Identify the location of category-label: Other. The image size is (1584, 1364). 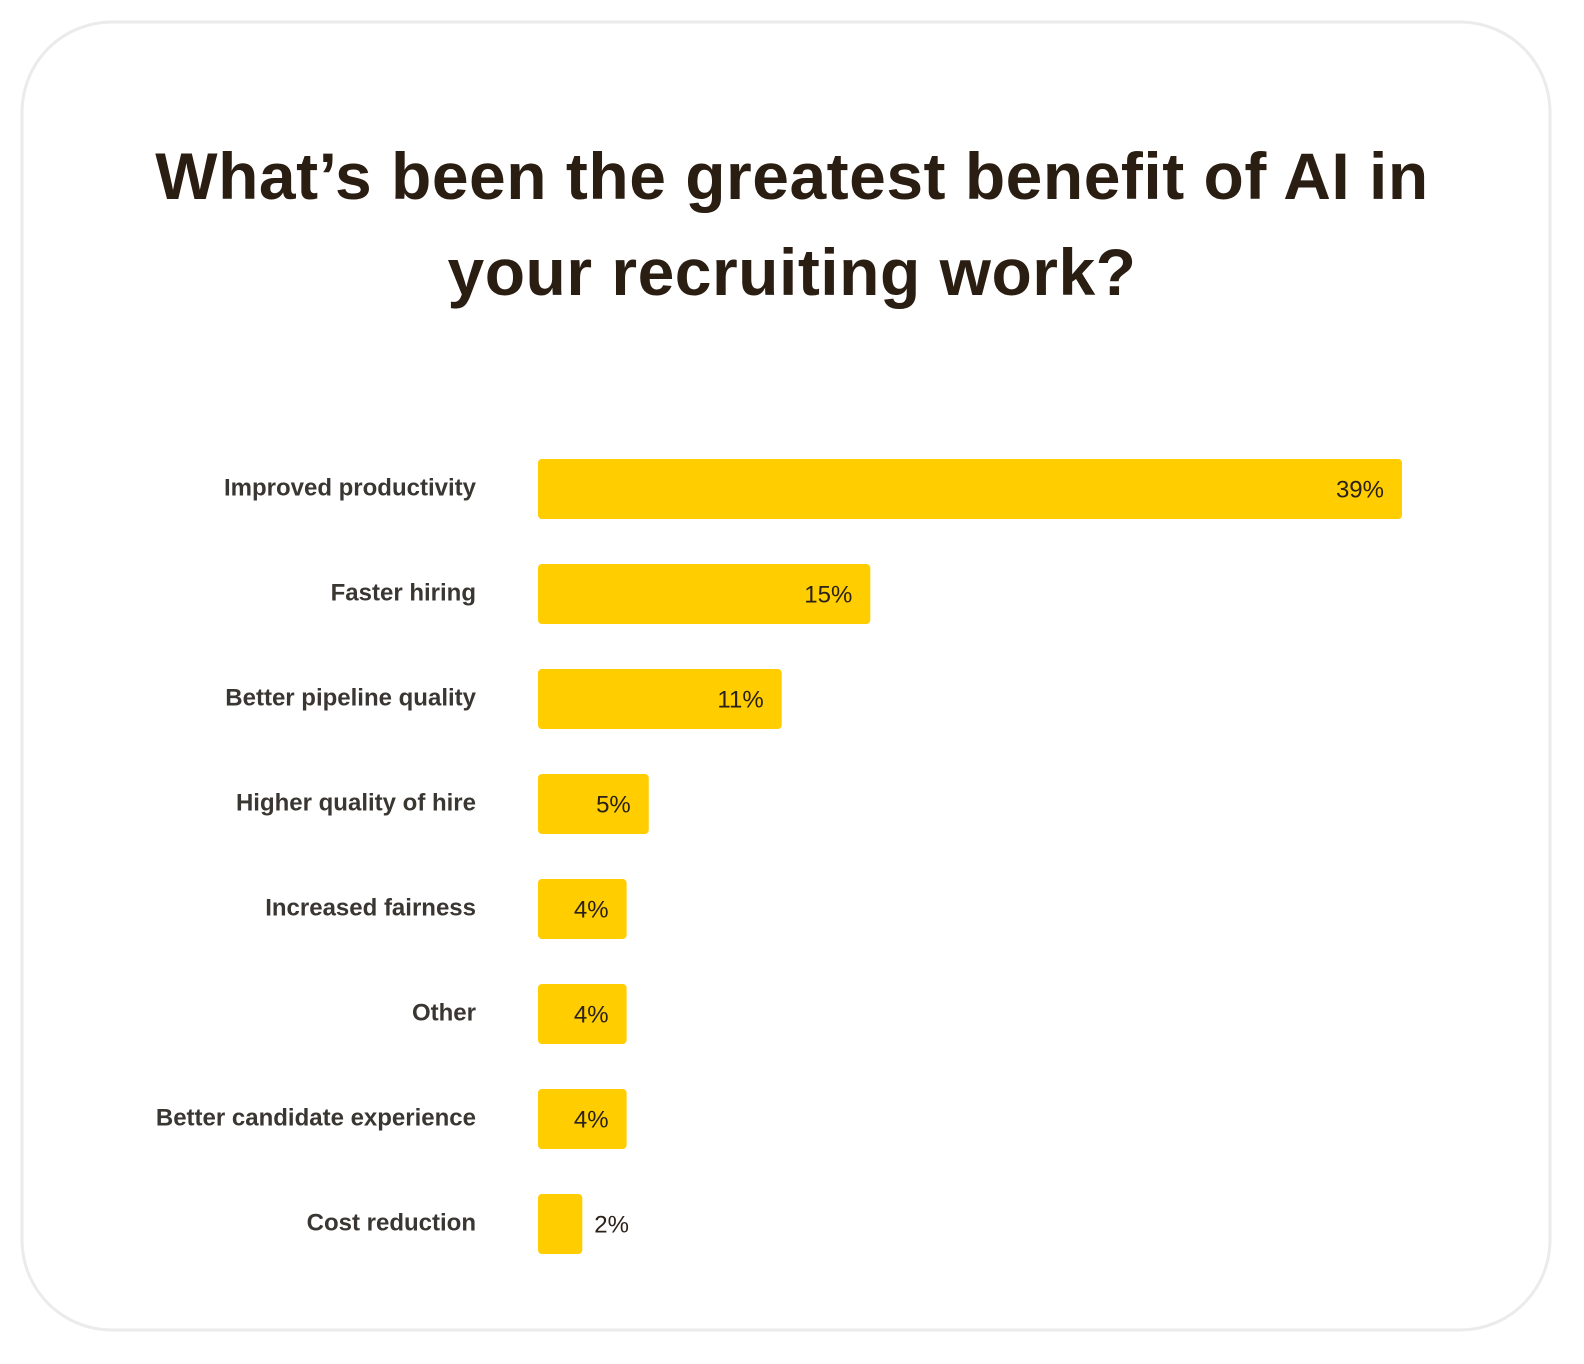
(444, 1012).